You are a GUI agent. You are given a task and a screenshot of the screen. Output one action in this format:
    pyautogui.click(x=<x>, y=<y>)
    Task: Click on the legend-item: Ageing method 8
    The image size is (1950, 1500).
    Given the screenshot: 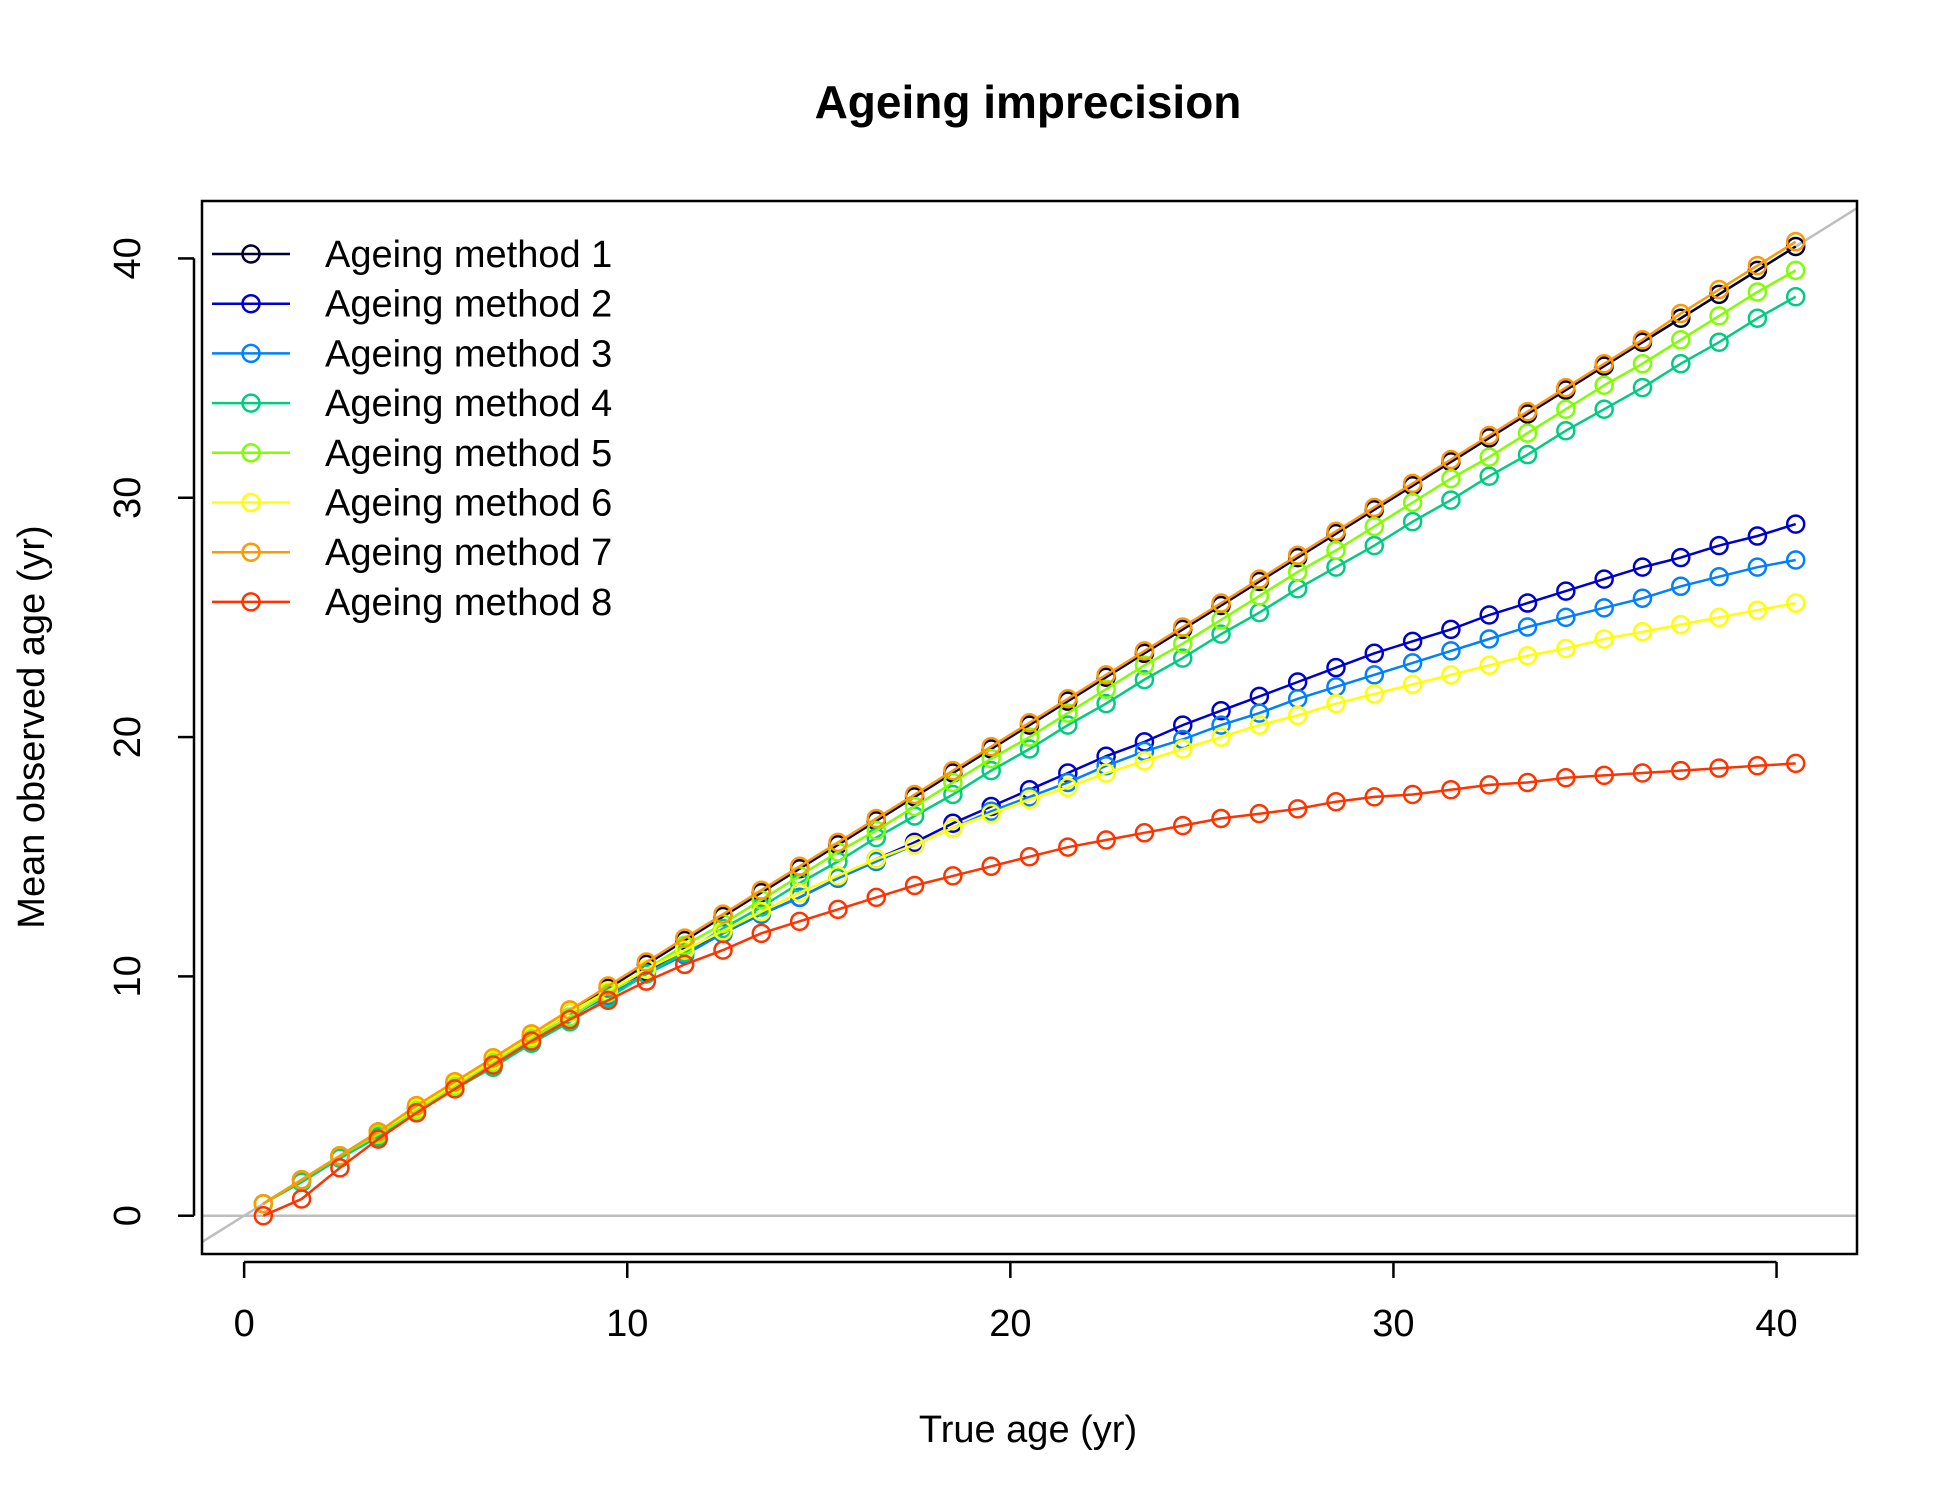 What is the action you would take?
    pyautogui.click(x=412, y=603)
    